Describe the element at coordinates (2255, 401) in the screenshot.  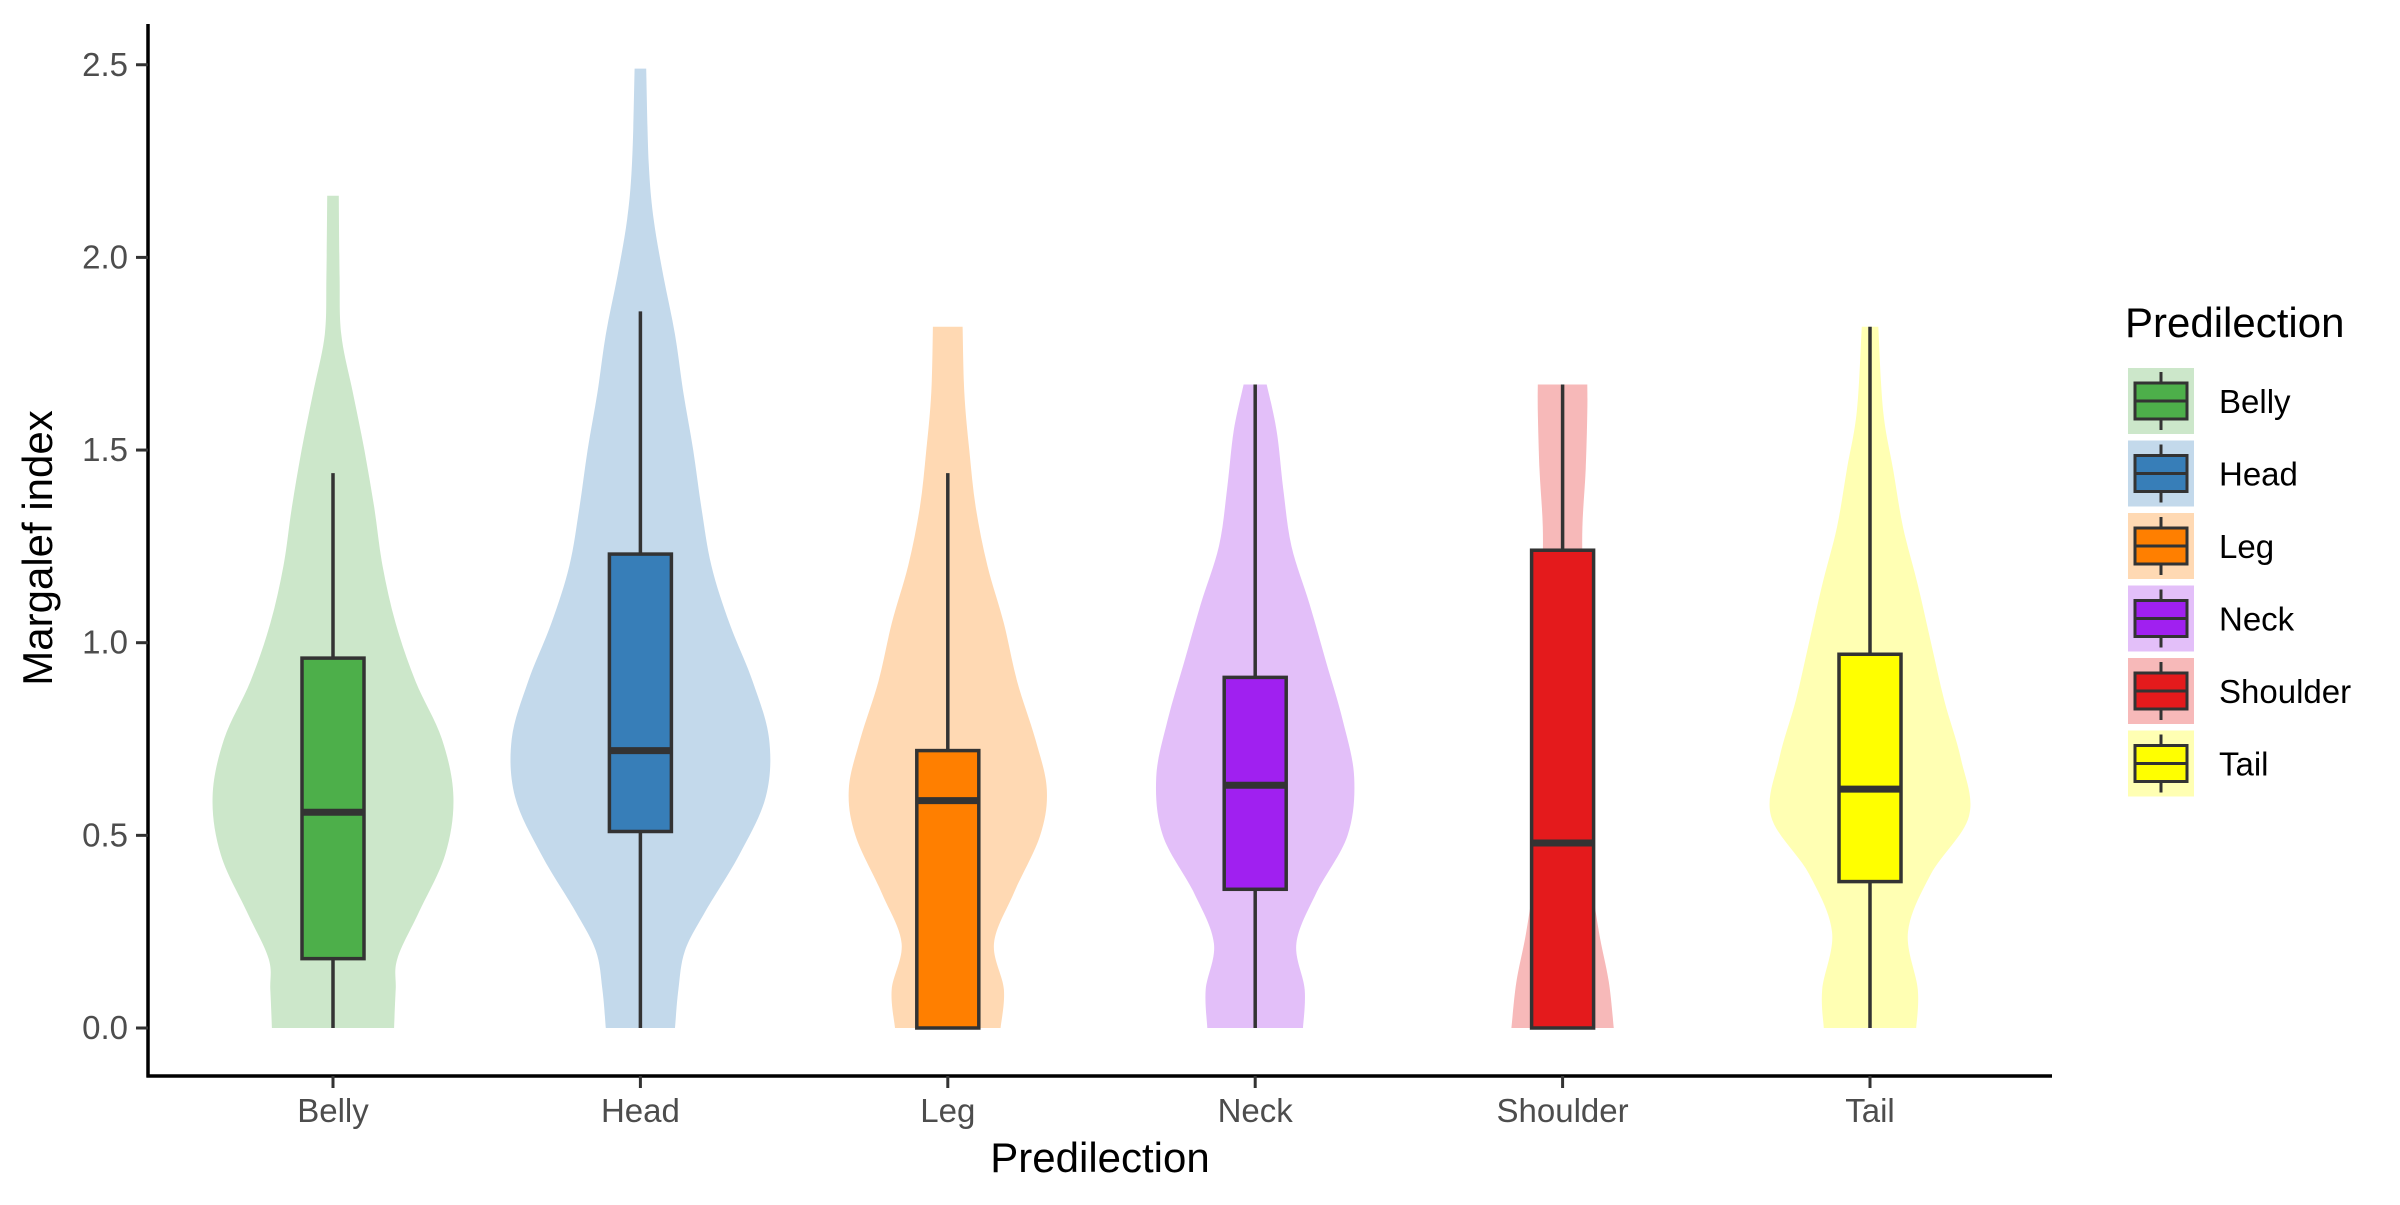
I see `legend-label: Belly` at that location.